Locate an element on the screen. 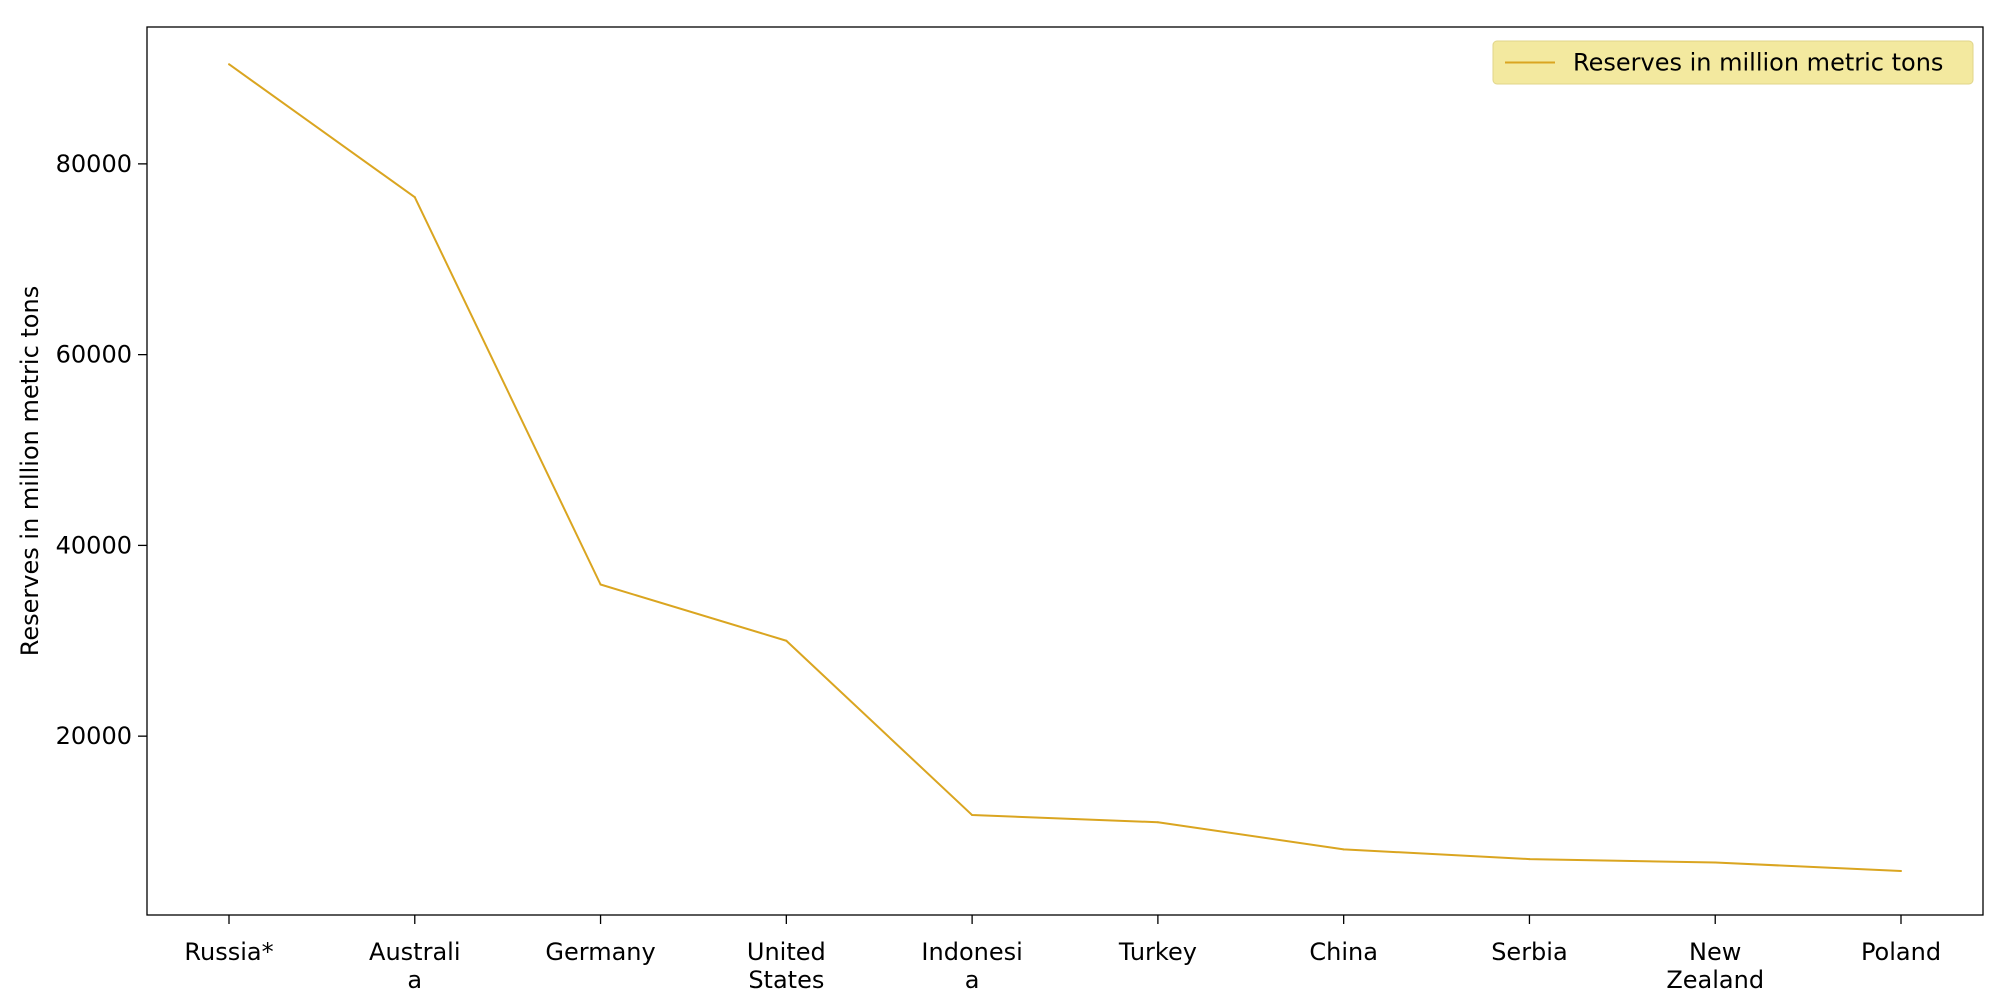 The image size is (2000, 1000). y-tick-label: 40000 is located at coordinates (94, 545).